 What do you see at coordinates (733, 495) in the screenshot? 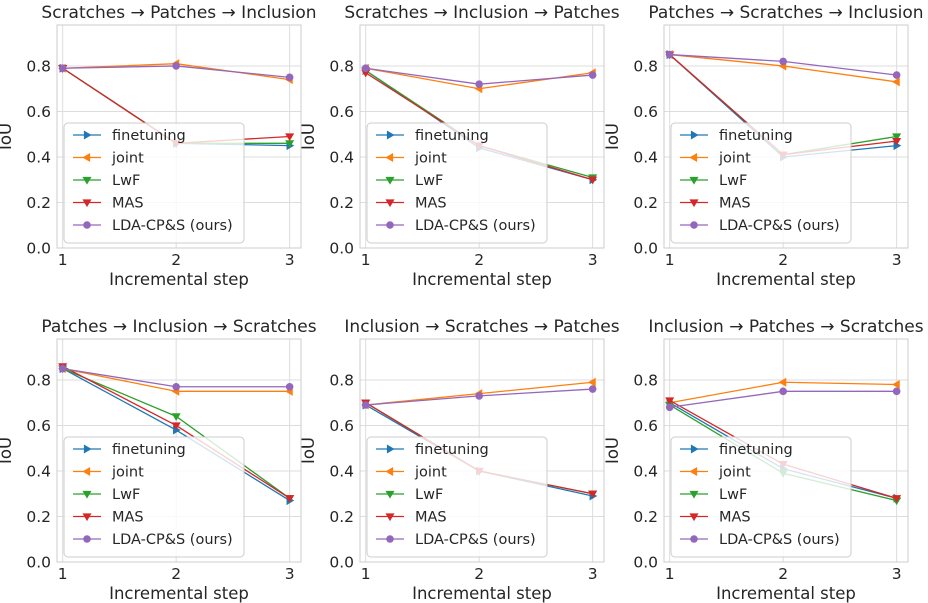
I see `chart-6-legend-label: LwF` at bounding box center [733, 495].